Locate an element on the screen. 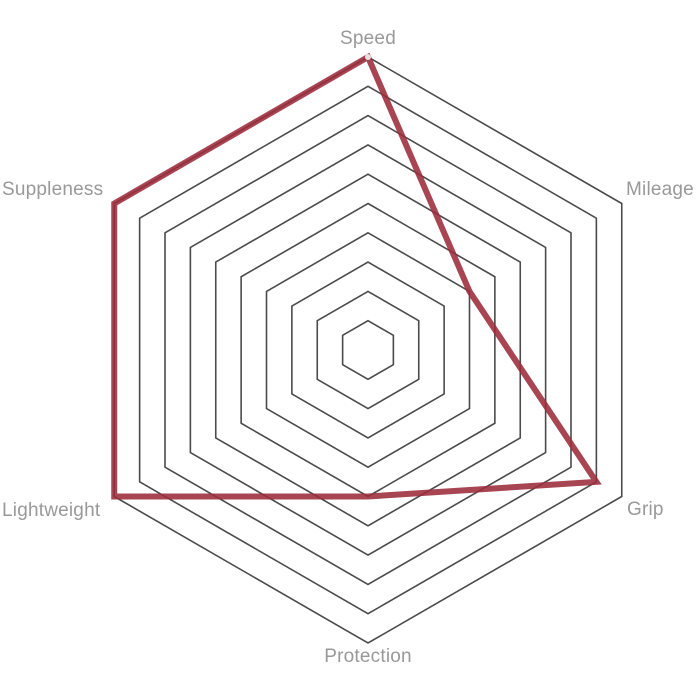 The height and width of the screenshot is (700, 700). axis-label-lightweight: Lightweight is located at coordinates (51, 510).